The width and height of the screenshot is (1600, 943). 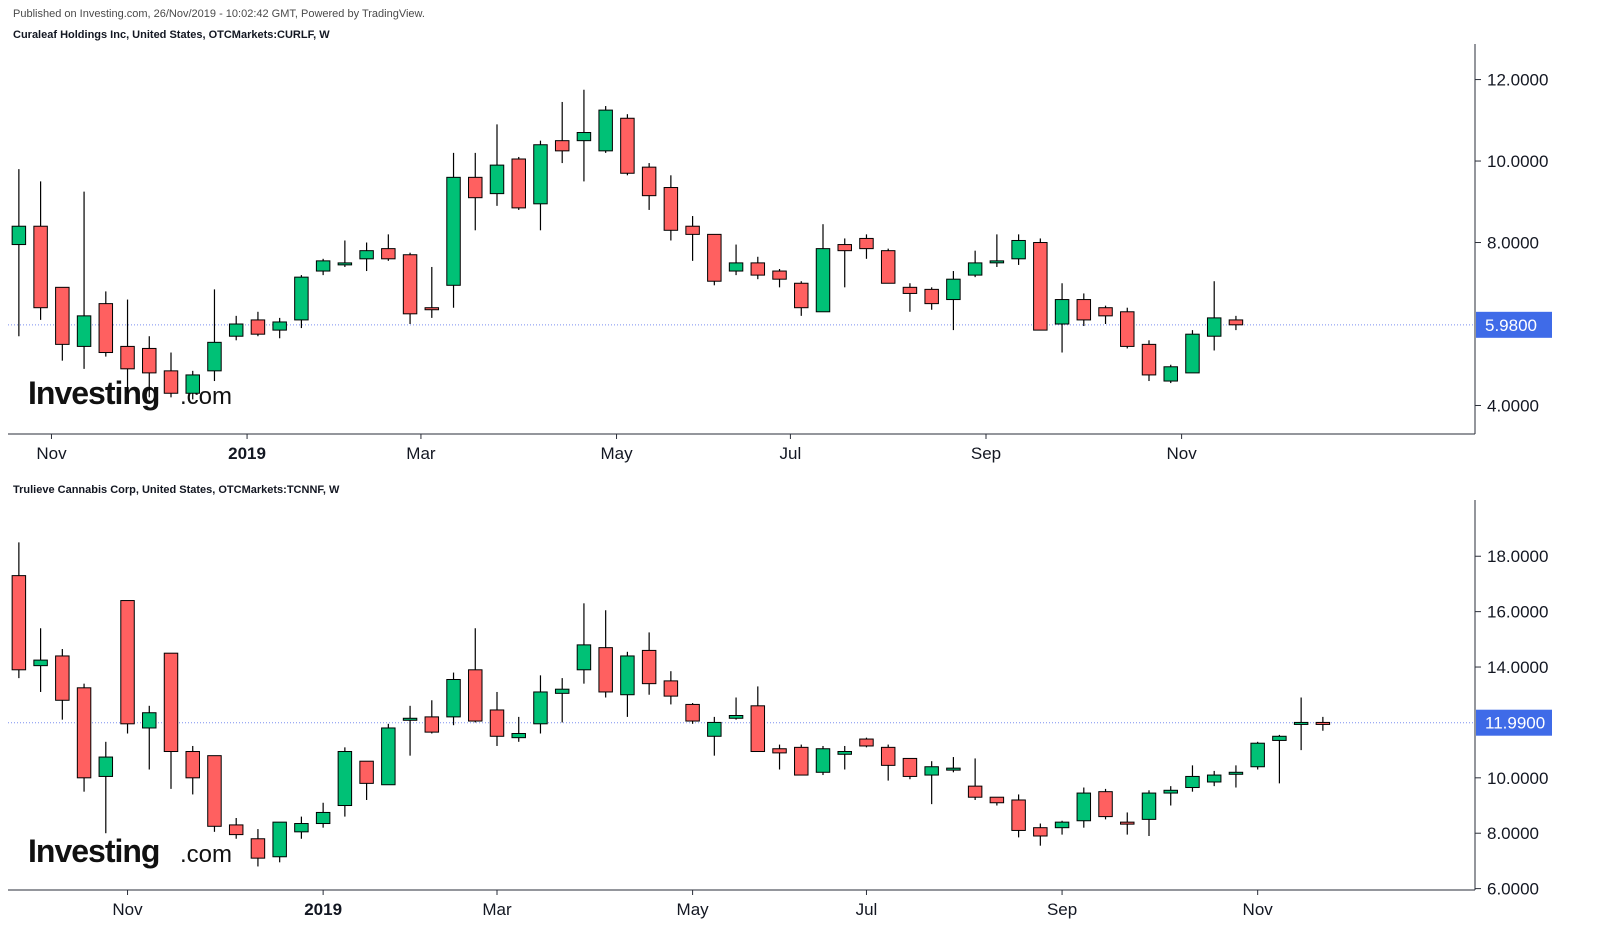 What do you see at coordinates (1062, 909) in the screenshot?
I see `x-tick-label: Sep` at bounding box center [1062, 909].